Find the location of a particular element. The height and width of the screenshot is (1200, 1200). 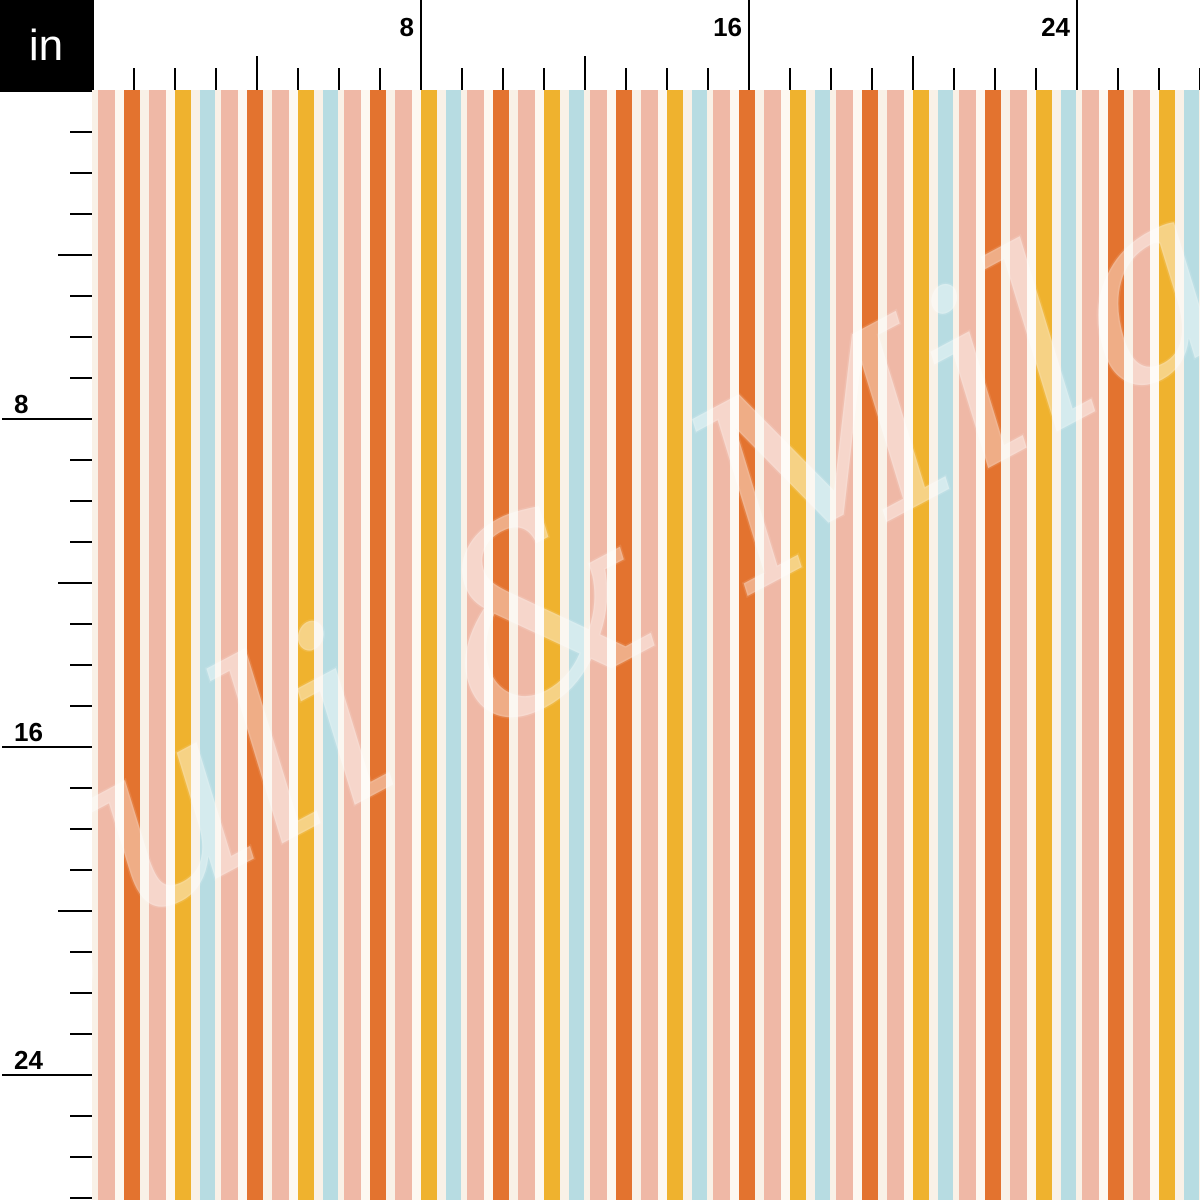

top-ruler: 8 16 24 is located at coordinates (600, 45).